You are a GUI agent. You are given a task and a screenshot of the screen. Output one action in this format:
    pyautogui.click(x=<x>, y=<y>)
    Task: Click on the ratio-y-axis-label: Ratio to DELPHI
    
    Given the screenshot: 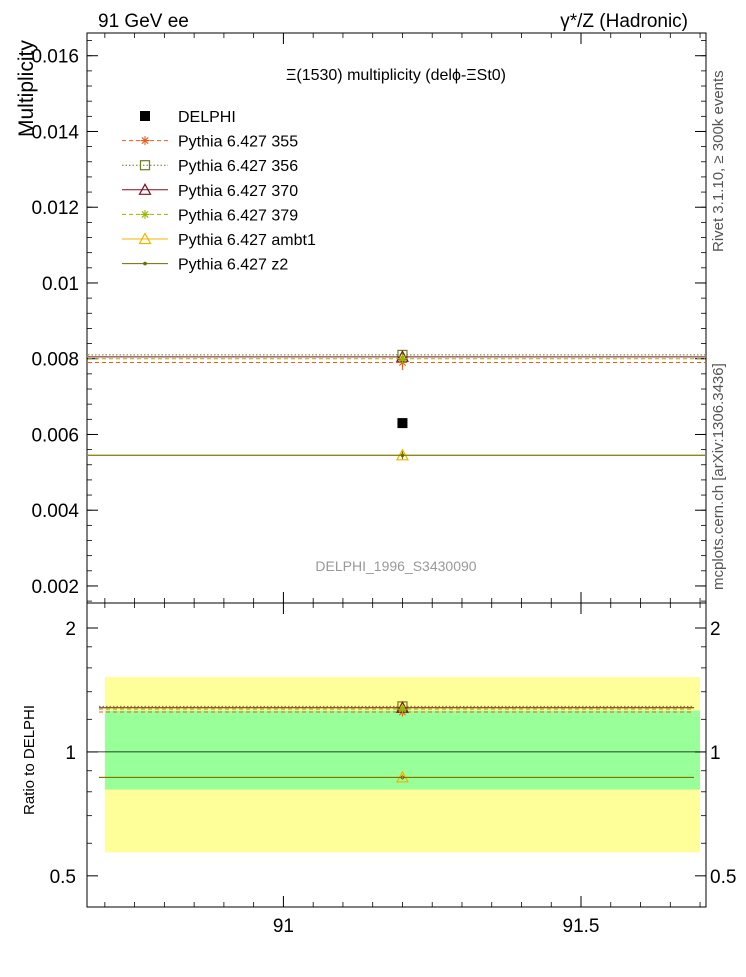 What is the action you would take?
    pyautogui.click(x=29, y=760)
    